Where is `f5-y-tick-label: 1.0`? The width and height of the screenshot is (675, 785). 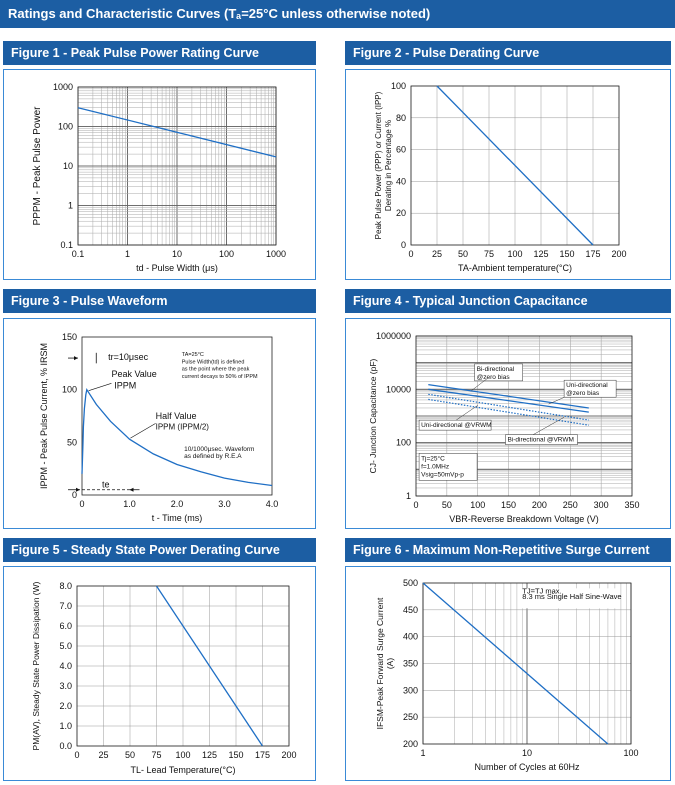
f5-y-tick-label: 1.0 is located at coordinates (65, 726).